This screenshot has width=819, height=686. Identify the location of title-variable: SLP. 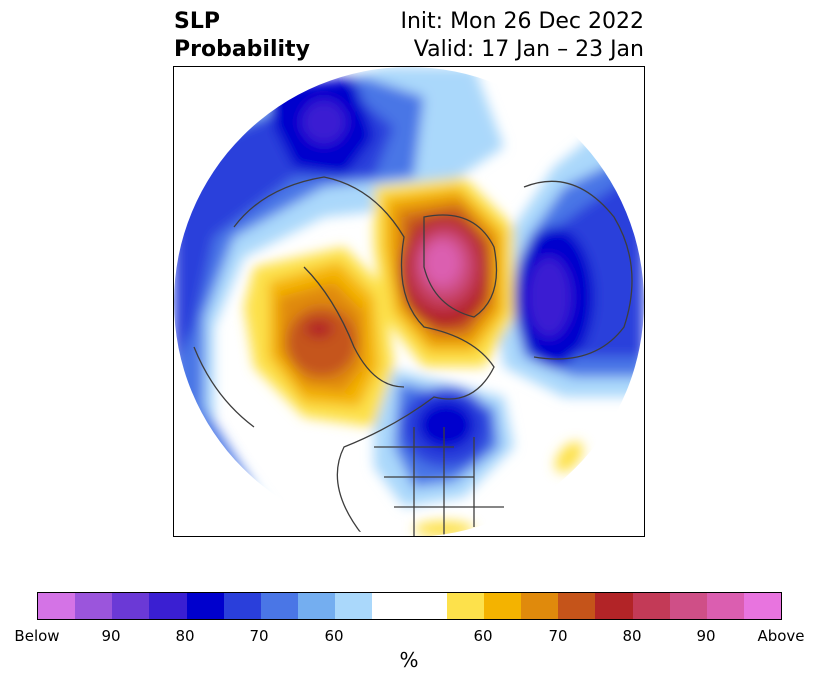
(197, 21).